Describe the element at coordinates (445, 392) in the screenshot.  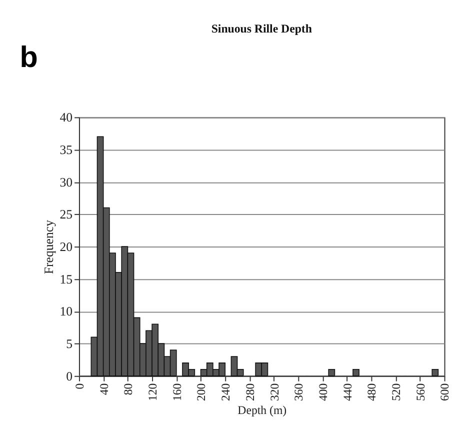
I see `x-tick-label: 600` at that location.